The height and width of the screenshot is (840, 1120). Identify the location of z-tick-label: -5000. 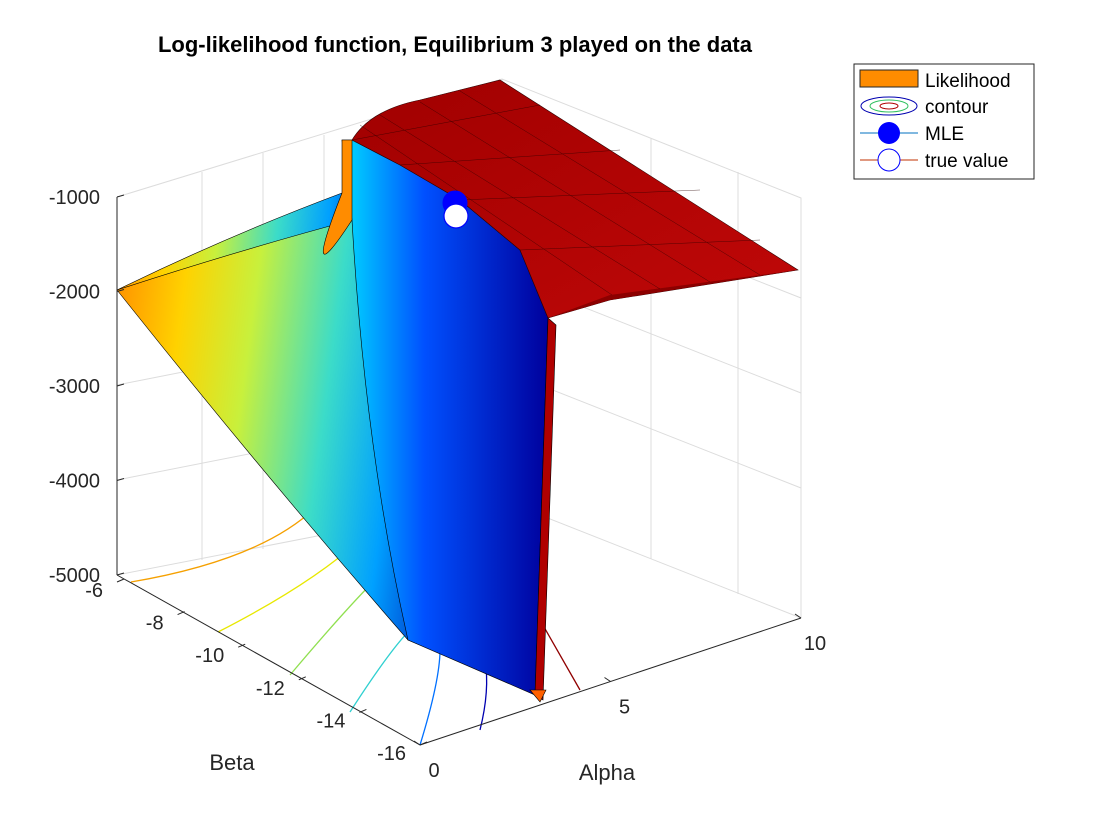
(74, 576).